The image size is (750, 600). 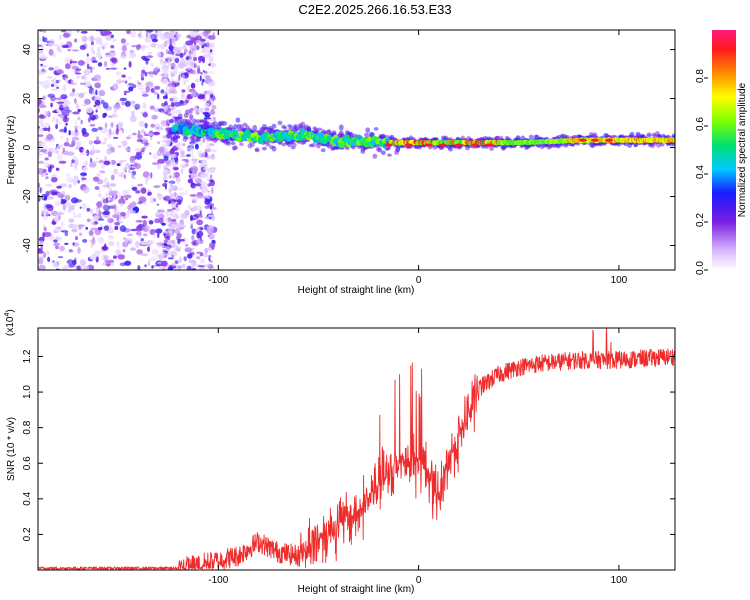 I want to click on snr-ytick-label: 1.2, so click(x=27, y=356).